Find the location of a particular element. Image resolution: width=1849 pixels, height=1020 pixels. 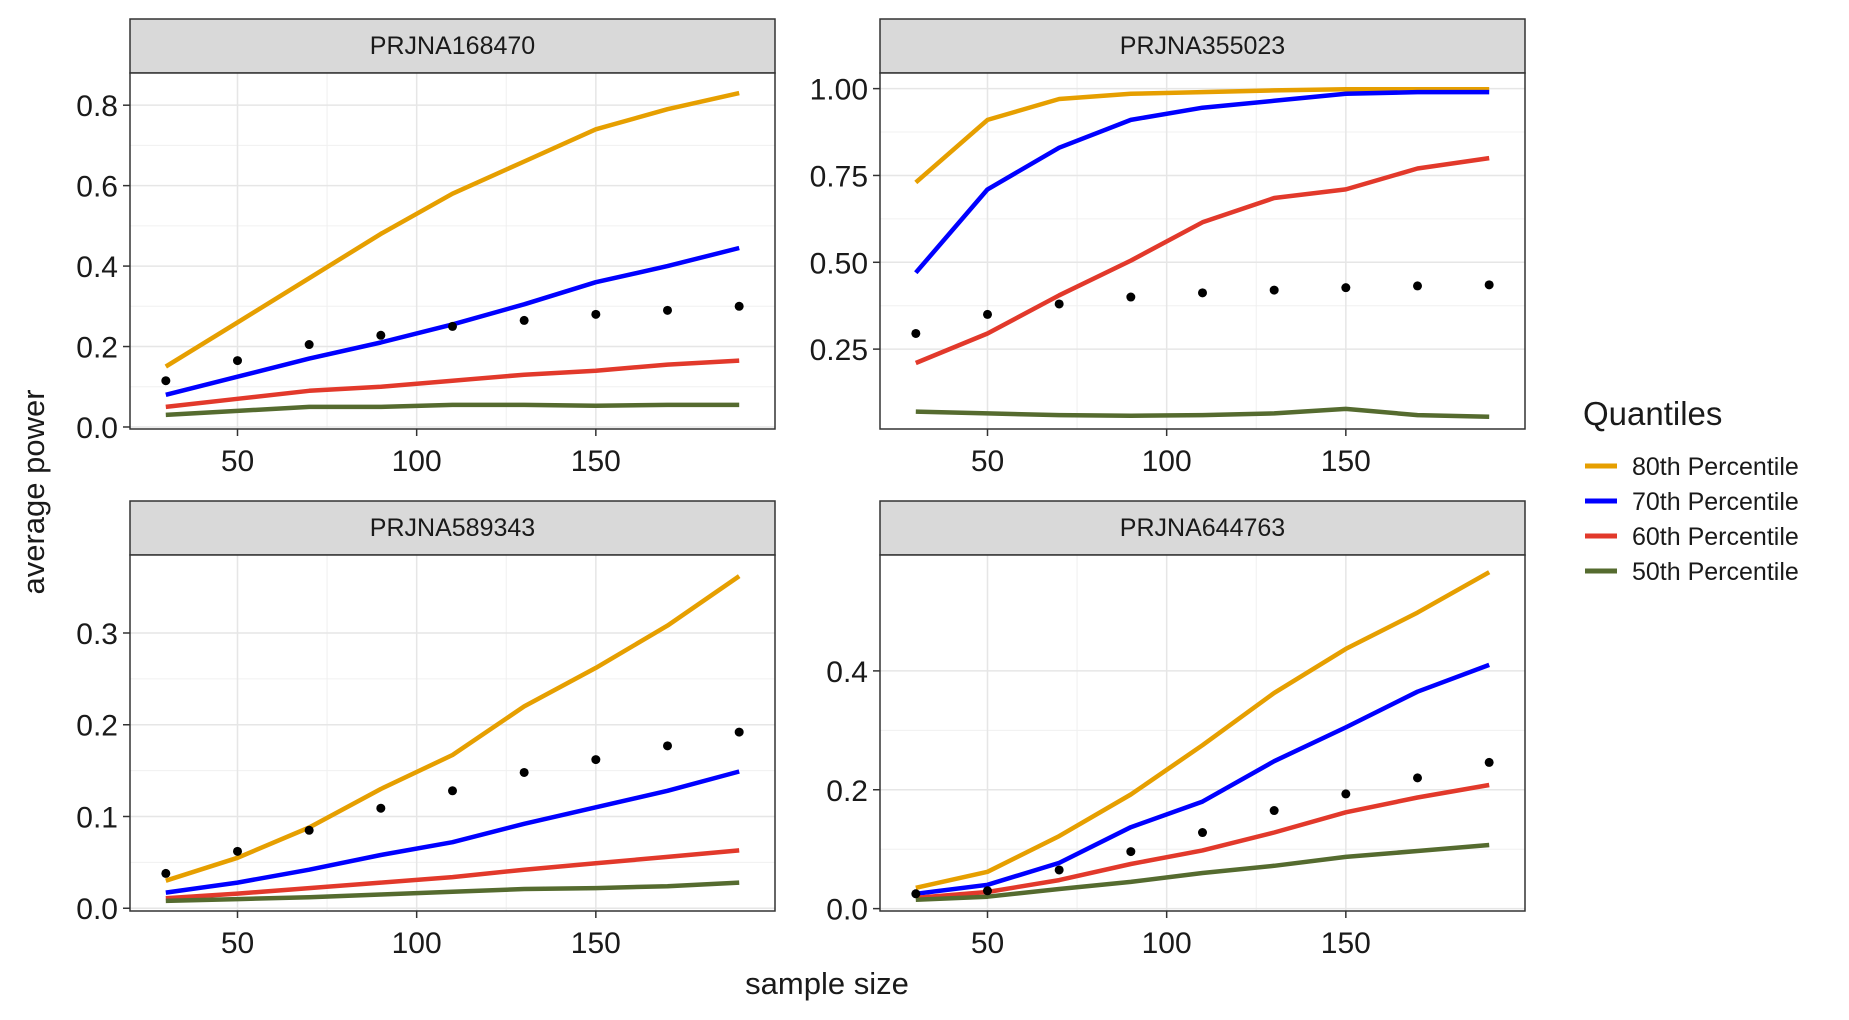

legend-label: 70th Percentile is located at coordinates (1715, 502).